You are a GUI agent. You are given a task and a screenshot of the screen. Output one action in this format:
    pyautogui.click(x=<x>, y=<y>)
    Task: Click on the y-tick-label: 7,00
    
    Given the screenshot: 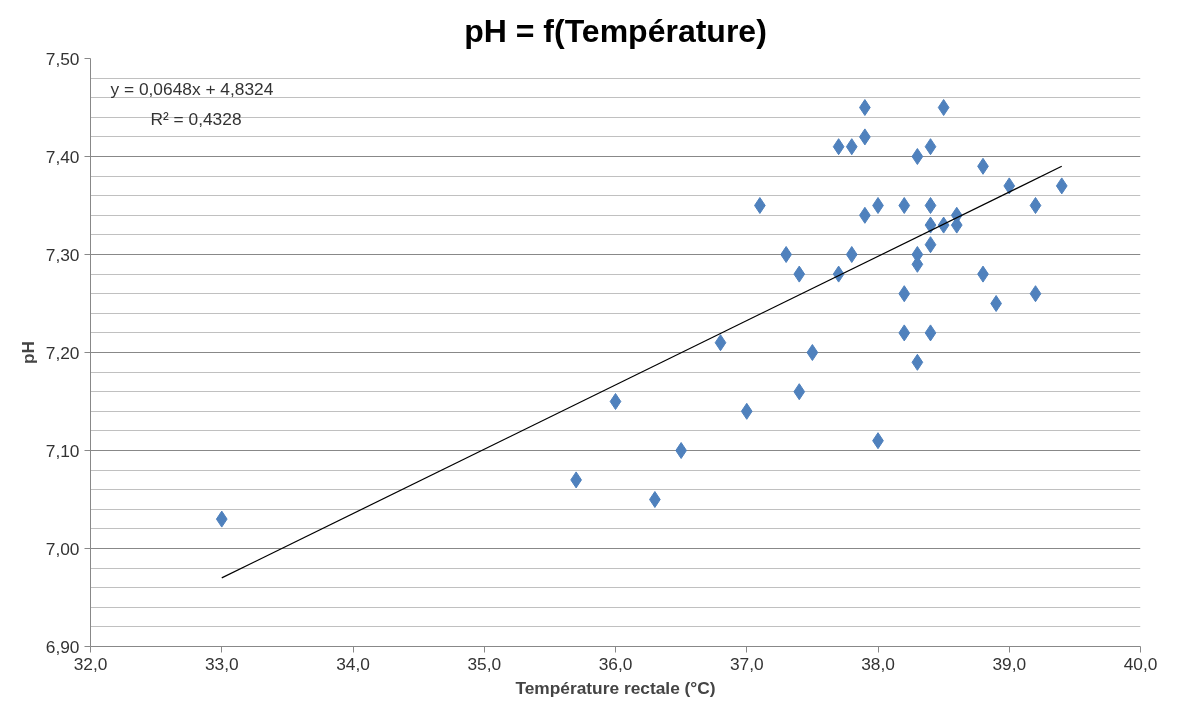 What is the action you would take?
    pyautogui.click(x=62, y=548)
    